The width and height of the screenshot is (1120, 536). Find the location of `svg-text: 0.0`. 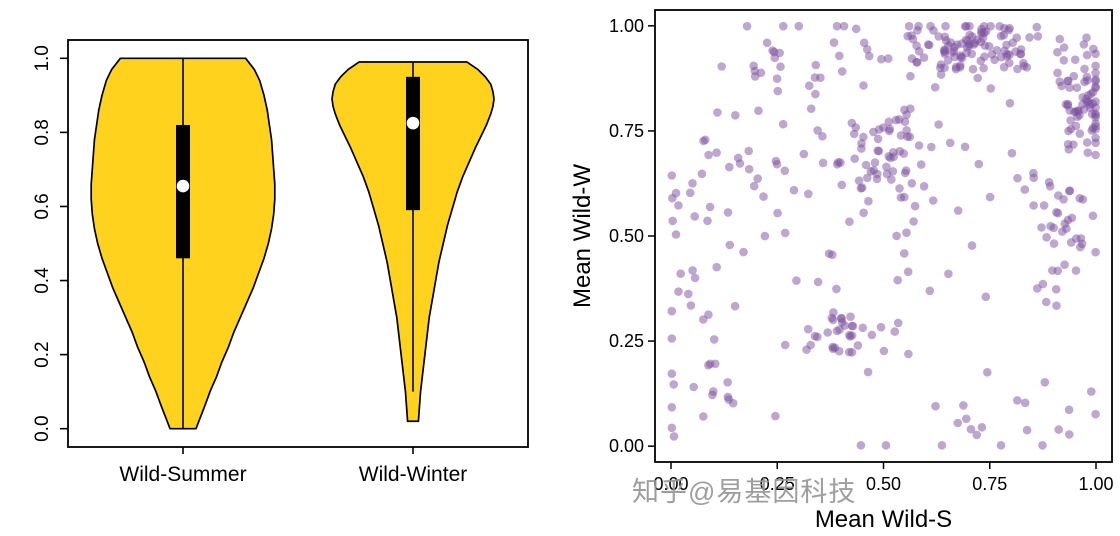

svg-text: 0.0 is located at coordinates (42, 428).